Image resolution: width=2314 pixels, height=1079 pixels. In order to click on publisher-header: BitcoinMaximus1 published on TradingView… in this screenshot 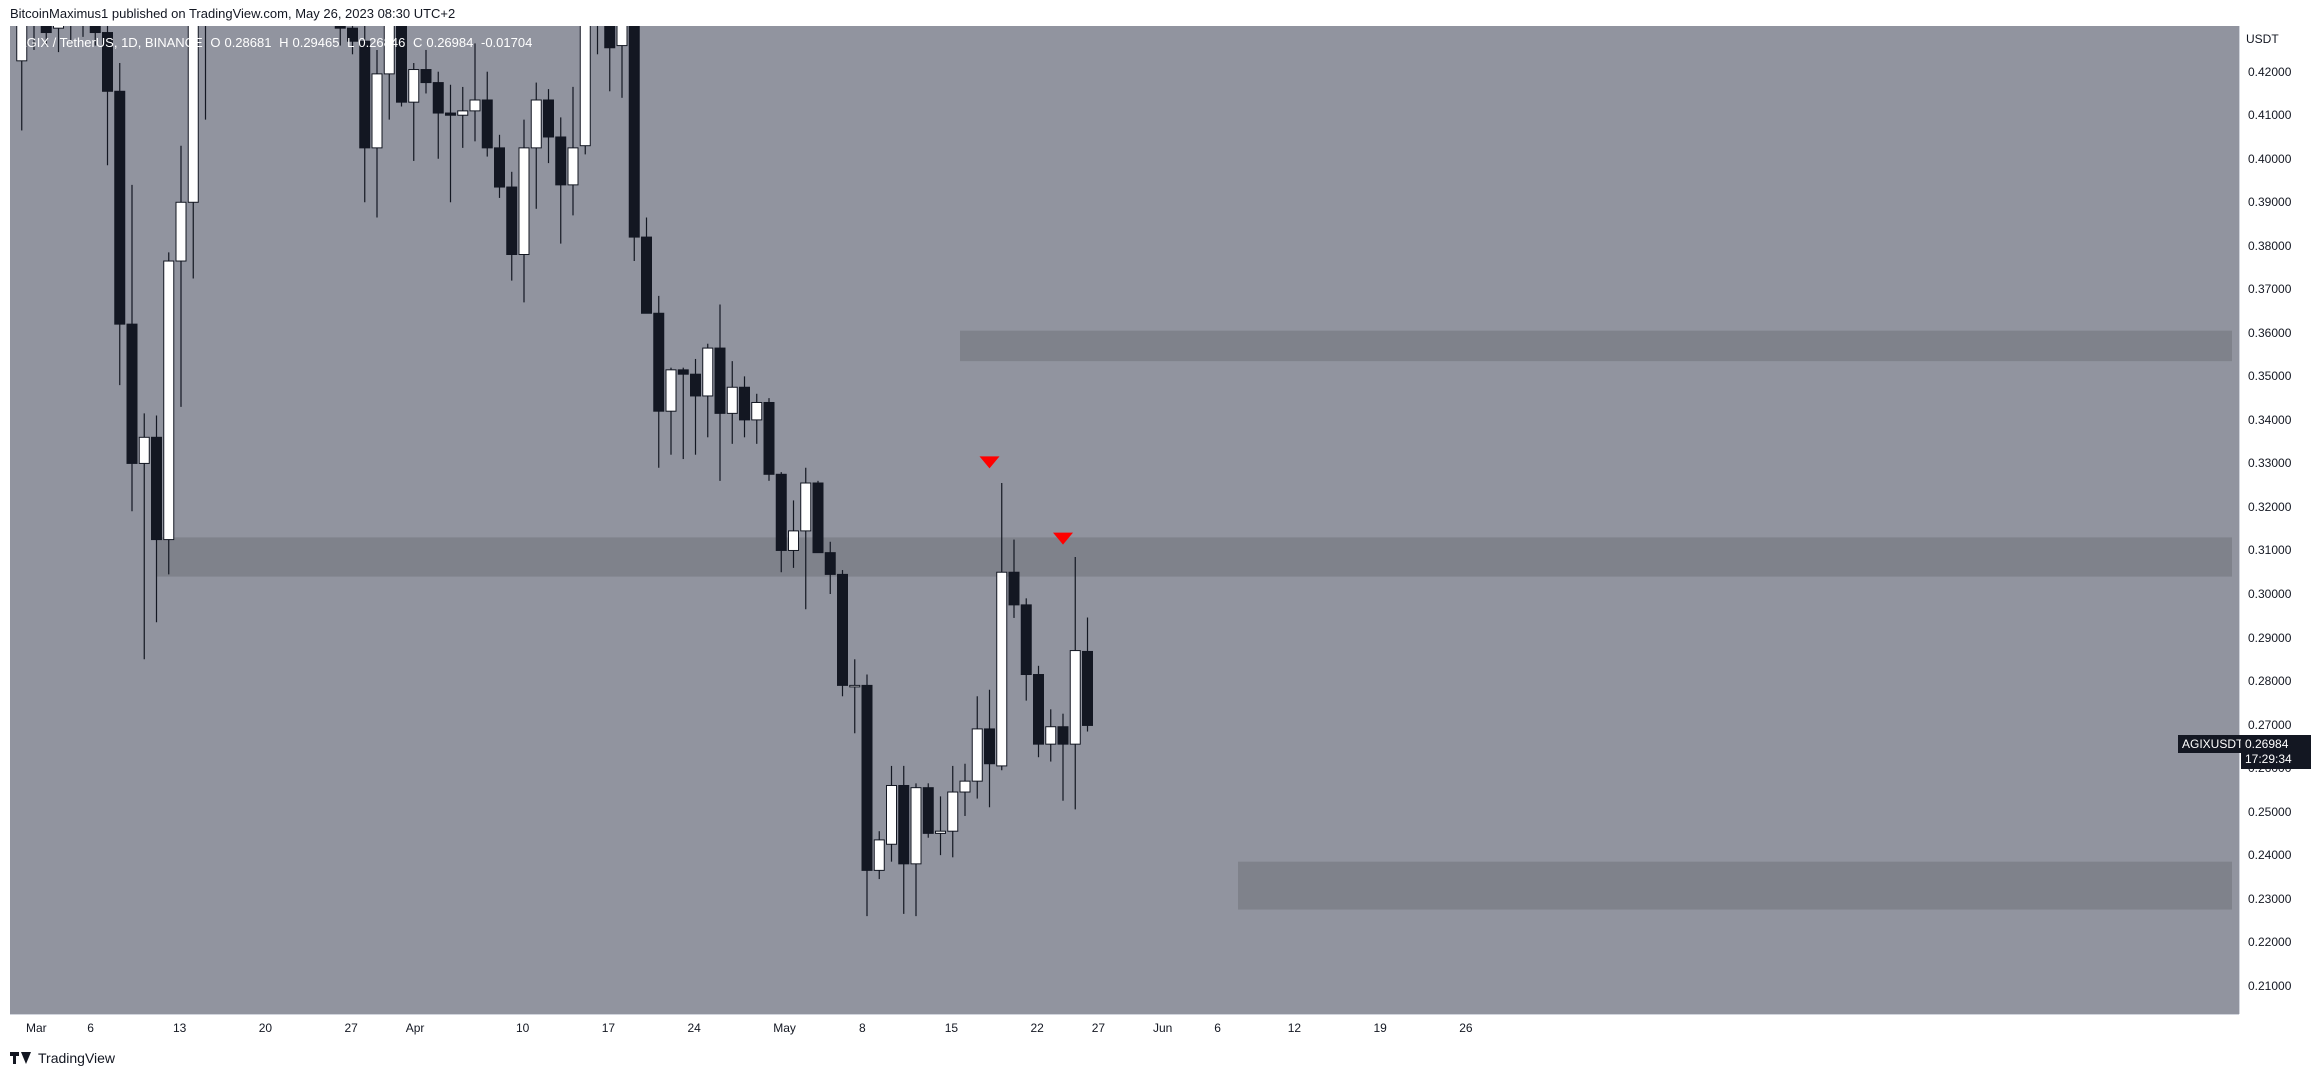, I will do `click(233, 13)`.